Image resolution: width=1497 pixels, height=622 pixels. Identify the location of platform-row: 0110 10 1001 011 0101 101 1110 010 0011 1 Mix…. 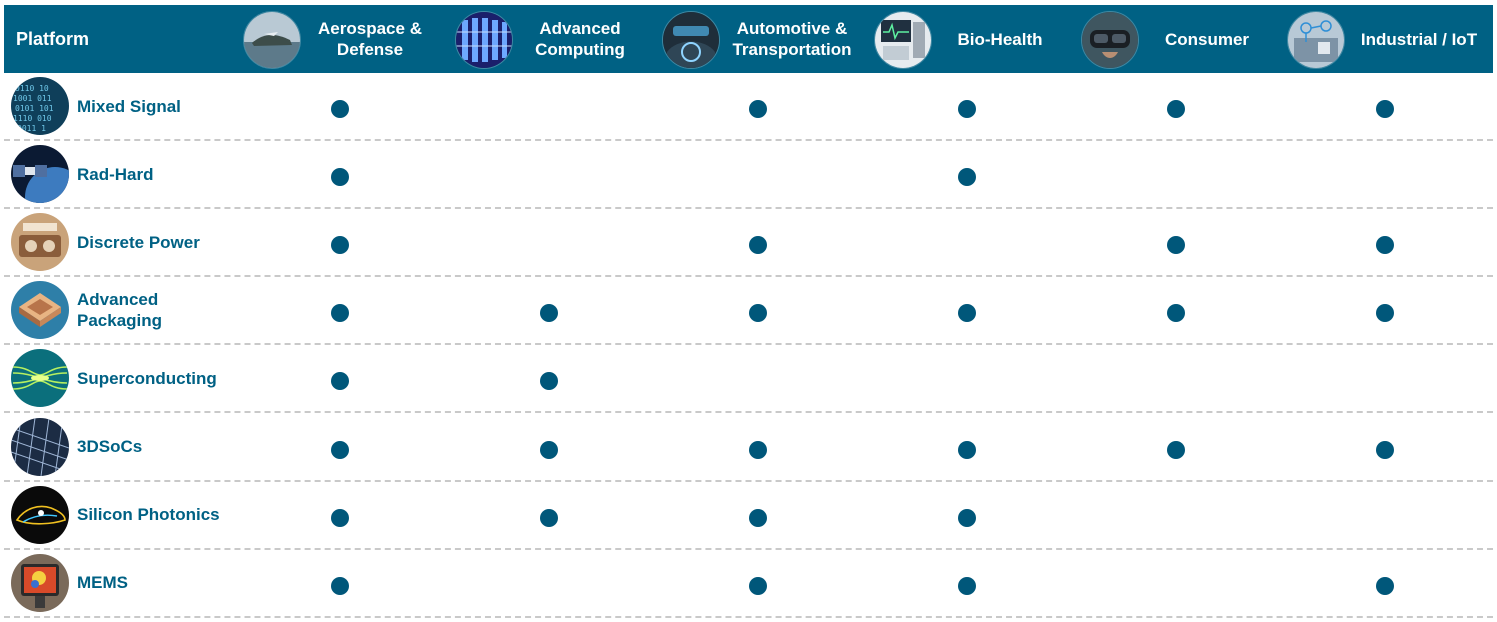
(748, 107).